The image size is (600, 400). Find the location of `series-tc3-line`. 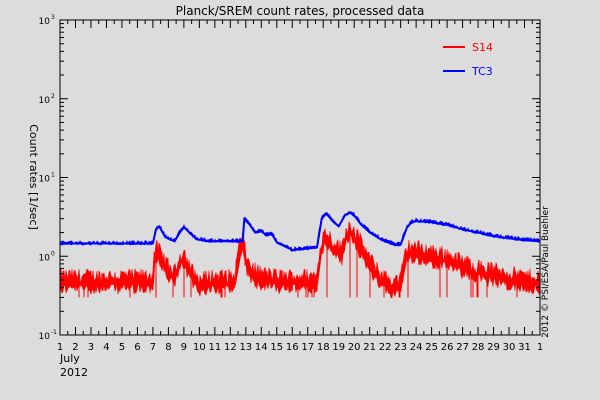

series-tc3-line is located at coordinates (300, 231).